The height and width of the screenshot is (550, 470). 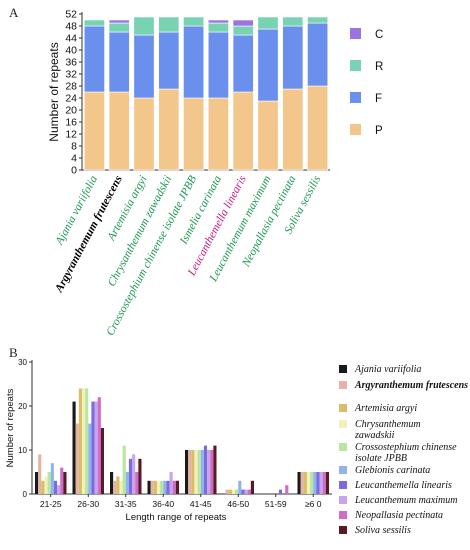 I want to click on panel-b-x-tick-label: 36-40, so click(x=163, y=504).